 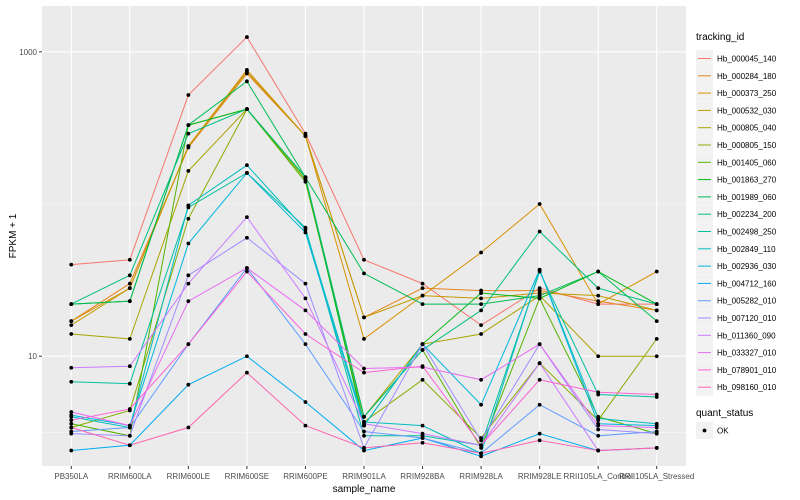 What do you see at coordinates (71, 476) in the screenshot?
I see `x-tick-label: PB350LA` at bounding box center [71, 476].